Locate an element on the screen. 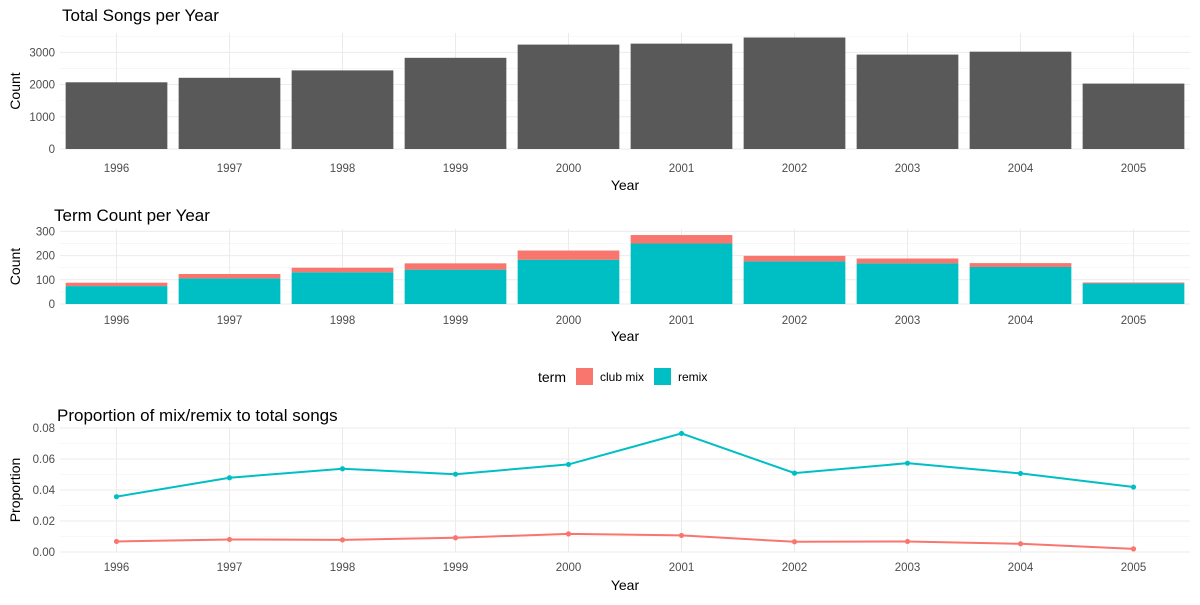 This screenshot has height=605, width=1200. point-club-mix-2004 is located at coordinates (1020, 544).